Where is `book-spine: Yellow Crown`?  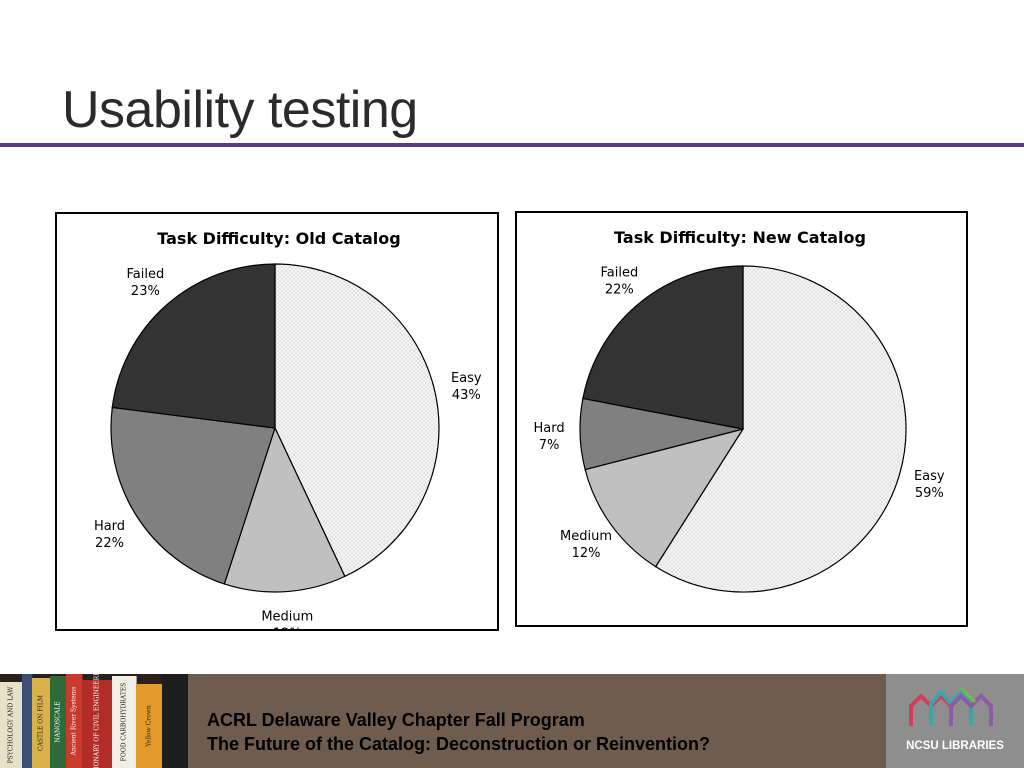
book-spine: Yellow Crown is located at coordinates (149, 726).